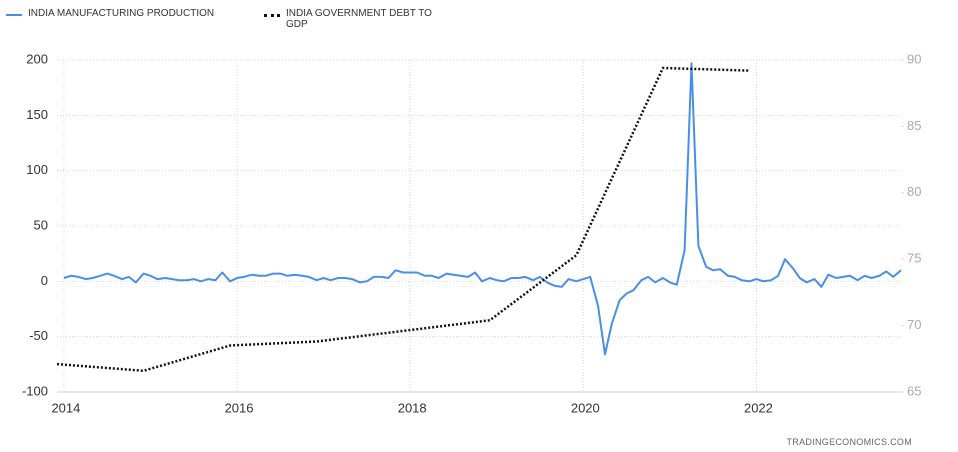 This screenshot has width=958, height=452. Describe the element at coordinates (44, 280) in the screenshot. I see `y-tick-label: 0` at that location.